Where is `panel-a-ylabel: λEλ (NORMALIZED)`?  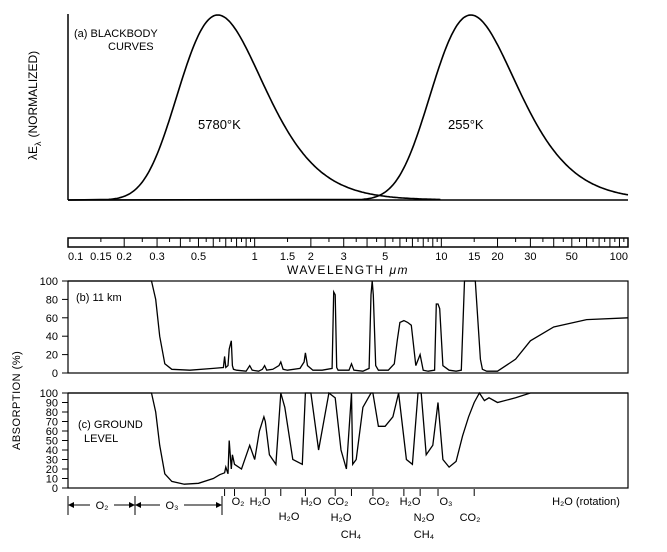 panel-a-ylabel: λEλ (NORMALIZED) is located at coordinates (34, 105).